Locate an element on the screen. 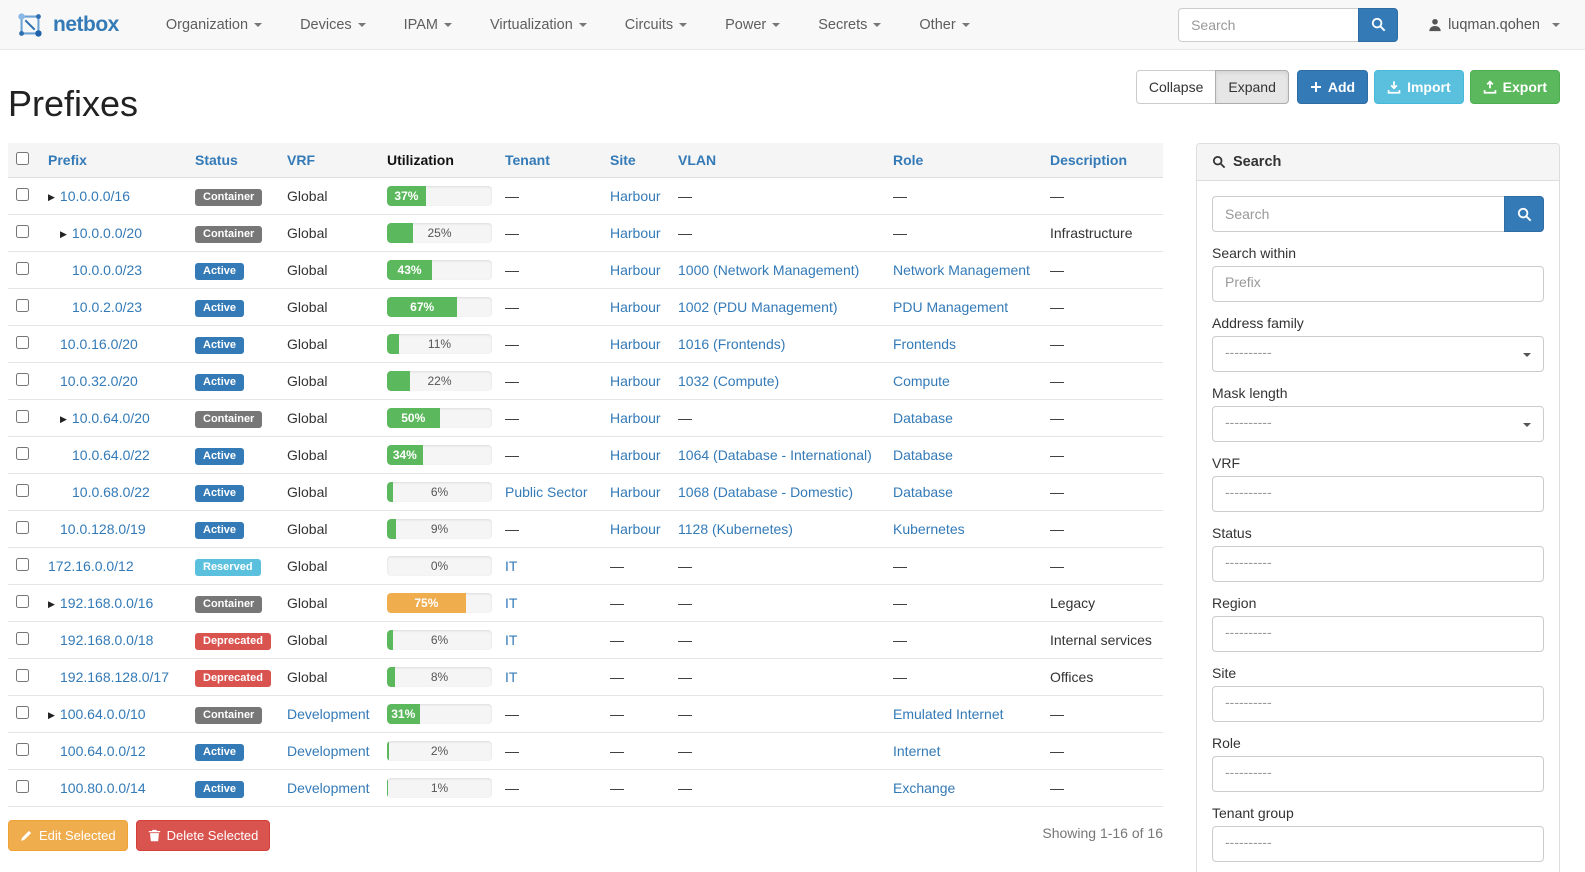  navbar-search-button is located at coordinates (1378, 24).